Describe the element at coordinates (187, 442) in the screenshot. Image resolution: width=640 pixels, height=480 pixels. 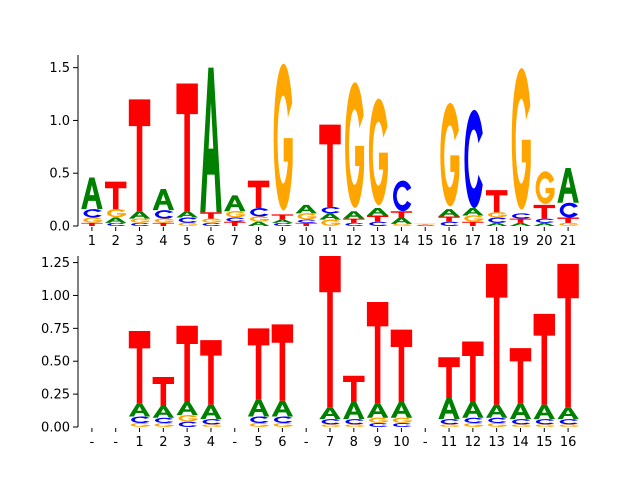
I see `x-tick-label: 3` at that location.